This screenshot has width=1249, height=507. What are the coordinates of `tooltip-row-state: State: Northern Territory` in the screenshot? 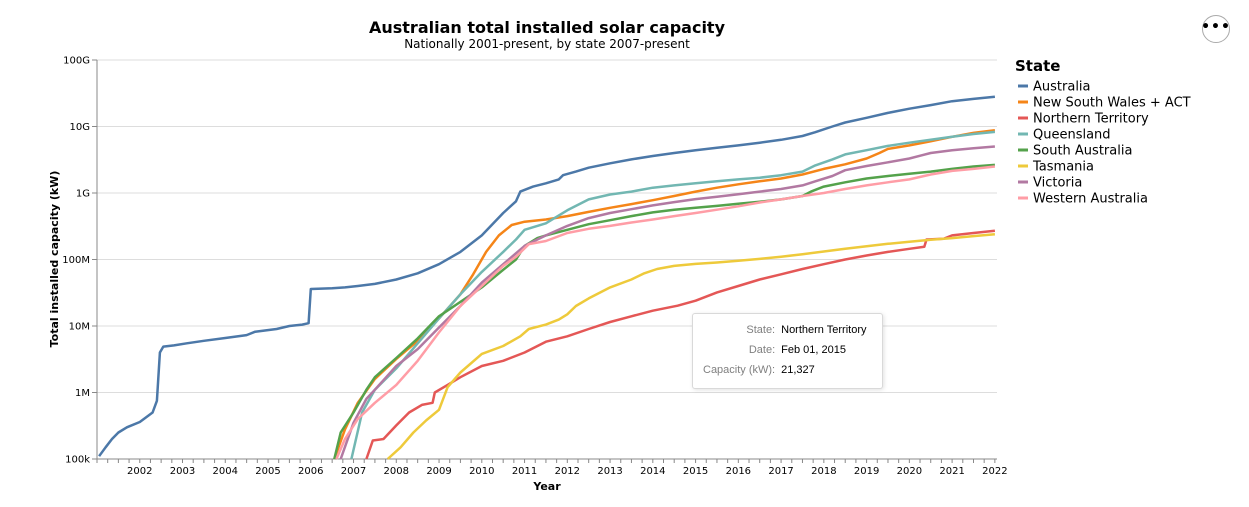 It's located at (785, 330).